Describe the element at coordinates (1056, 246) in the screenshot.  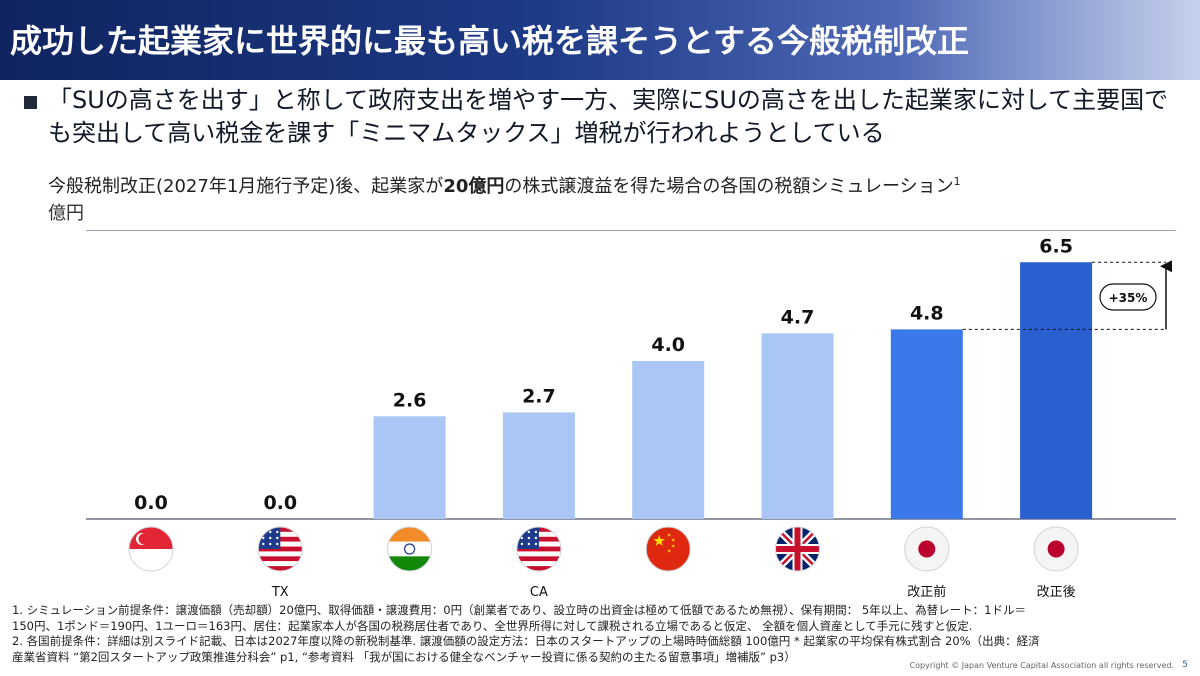
I see `value-label-8: 6.5` at that location.